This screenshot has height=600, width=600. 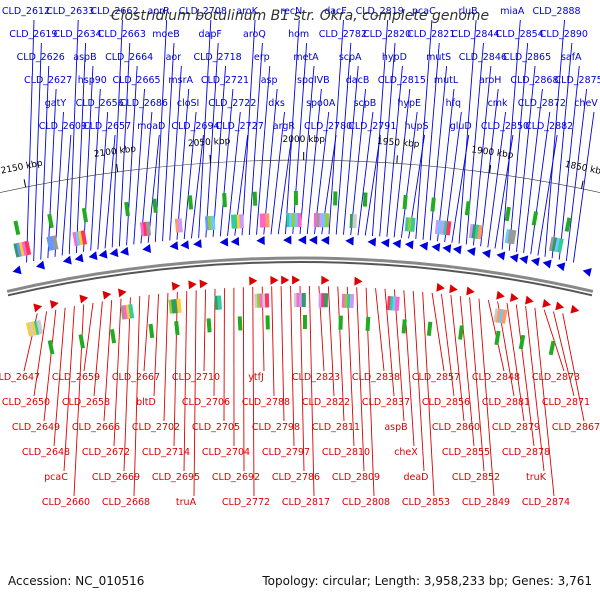 What do you see at coordinates (203, 11) in the screenshot?
I see `forward-gene-label: CLD_2708` at bounding box center [203, 11].